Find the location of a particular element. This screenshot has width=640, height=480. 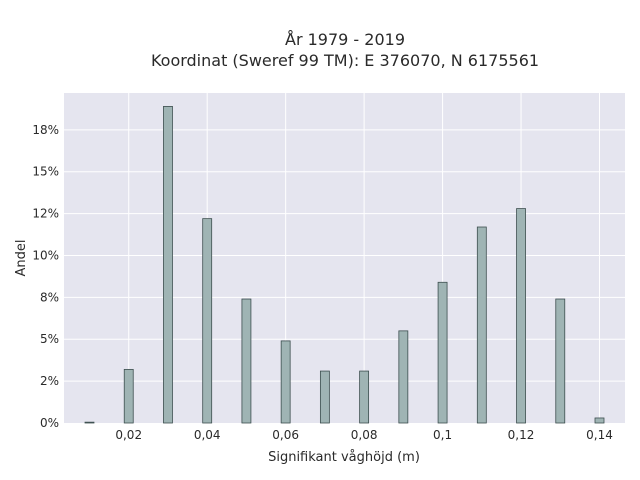

y-tick-label: 5% is located at coordinates (49, 339).